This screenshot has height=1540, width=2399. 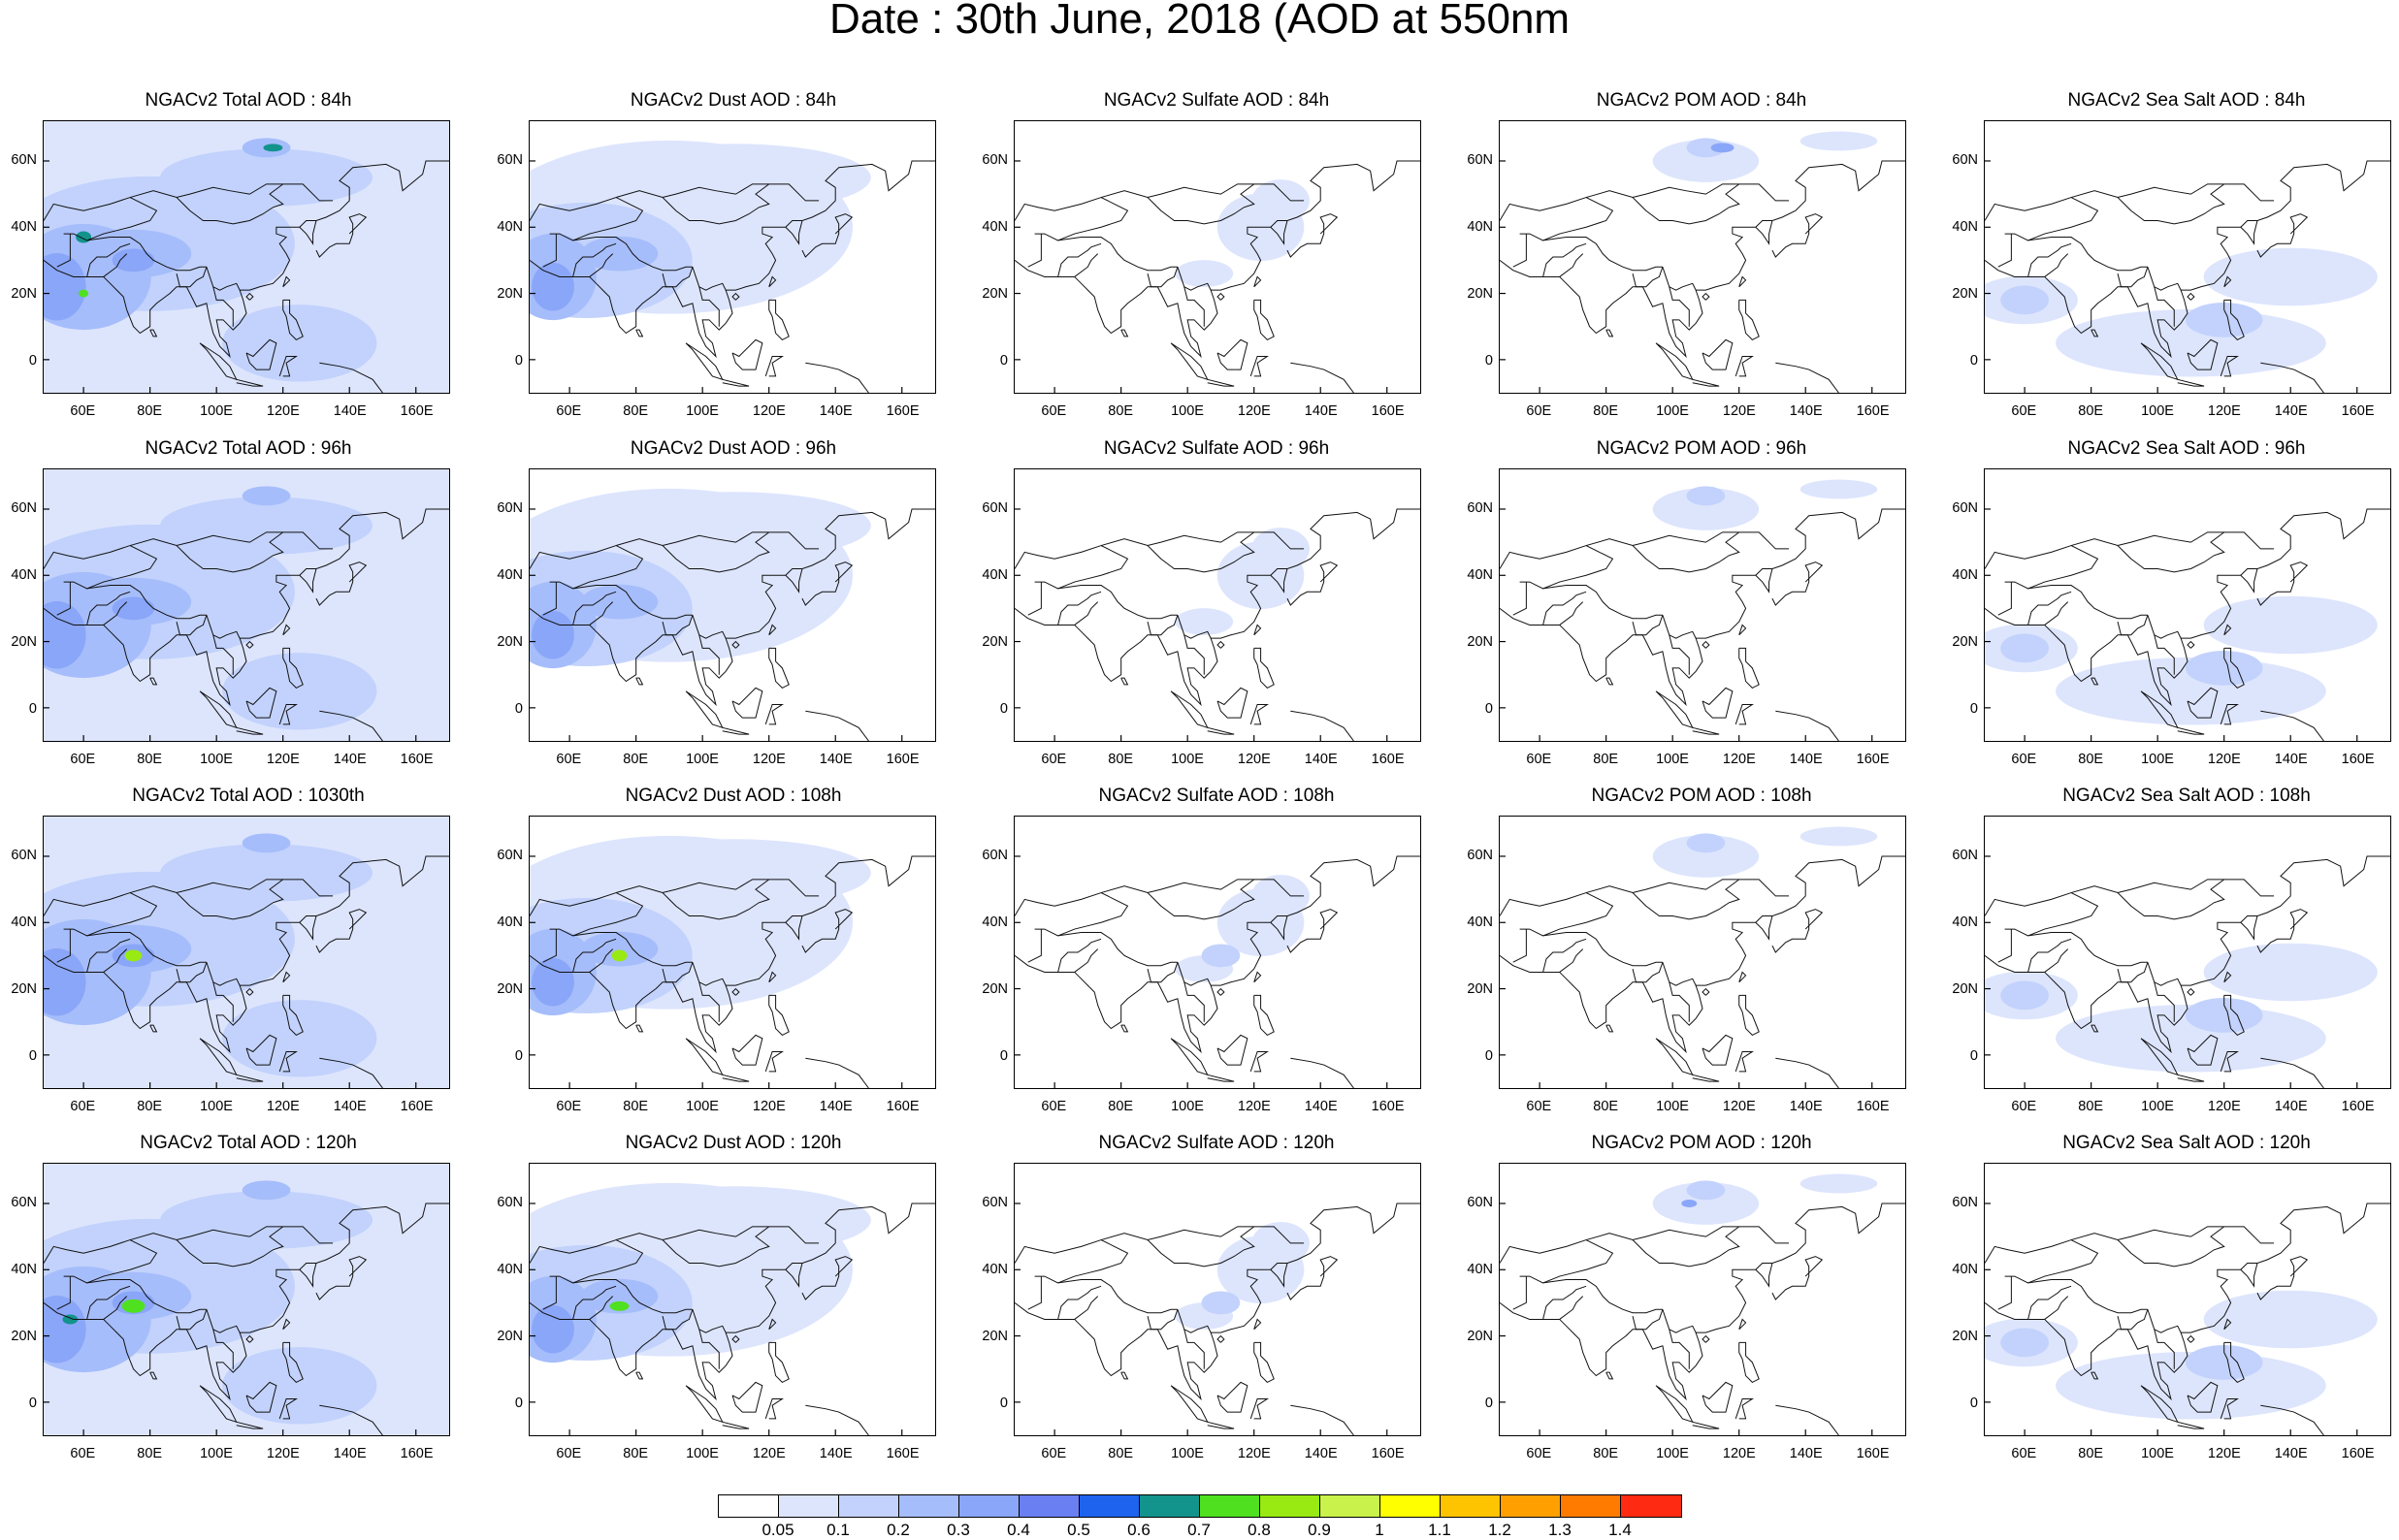 What do you see at coordinates (249, 1143) in the screenshot?
I see `panel-title: NGACv2 Total AOD : 120h` at bounding box center [249, 1143].